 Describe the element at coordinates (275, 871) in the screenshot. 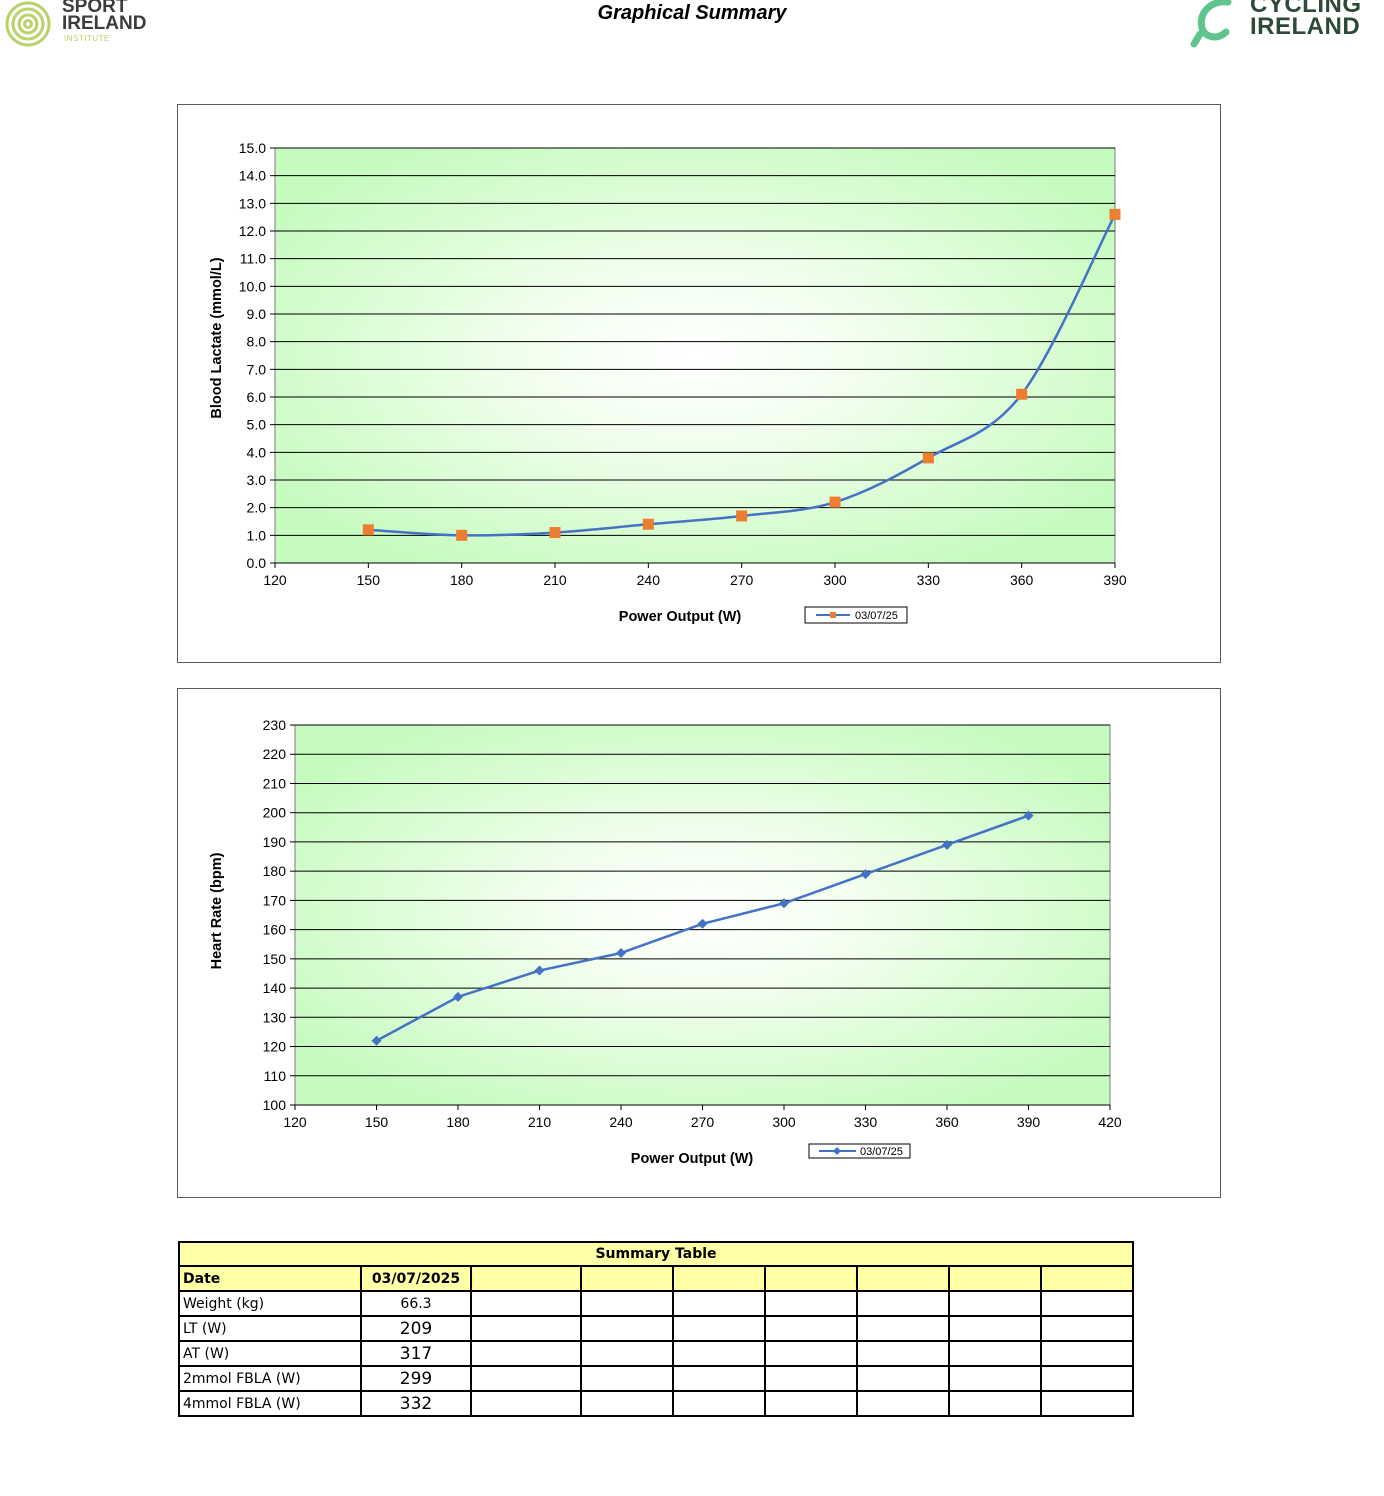

I see `y-tick-label: 180` at that location.